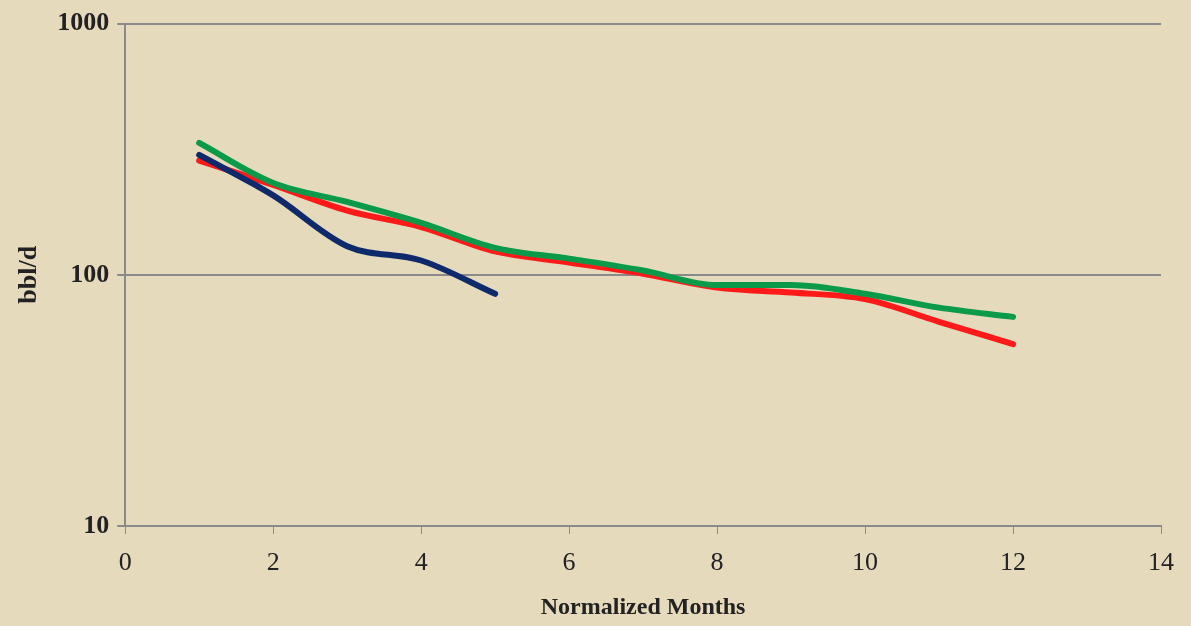 Image resolution: width=1191 pixels, height=626 pixels. I want to click on x-axis-title: Normalized Months, so click(643, 605).